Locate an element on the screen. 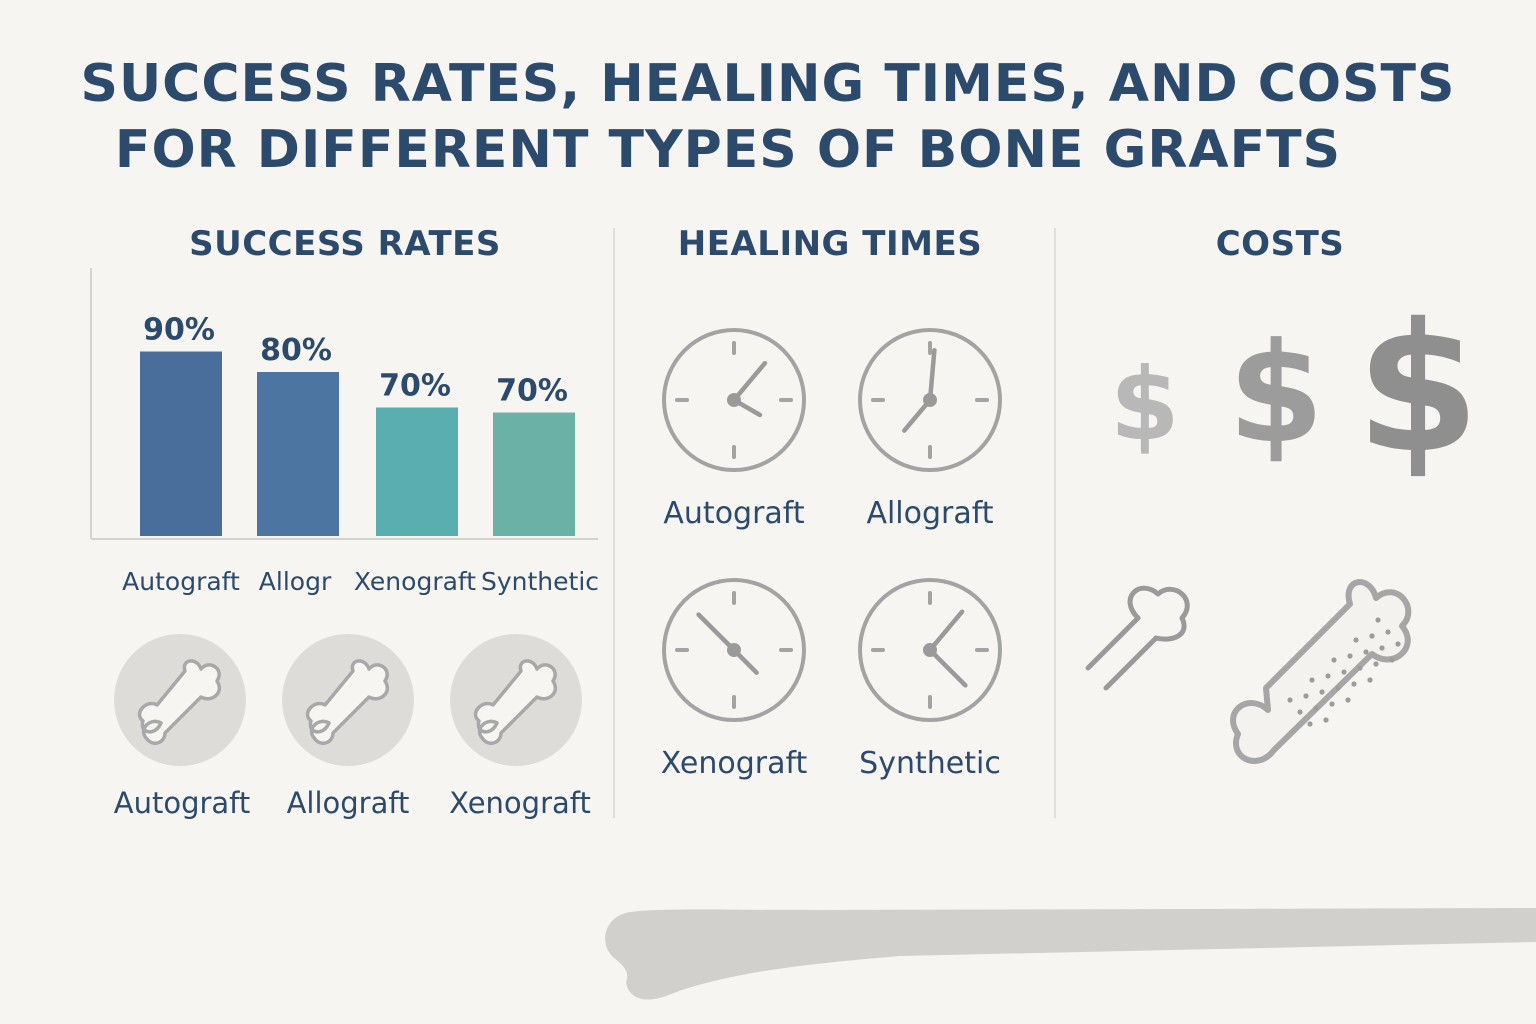  divider-left is located at coordinates (614, 523).